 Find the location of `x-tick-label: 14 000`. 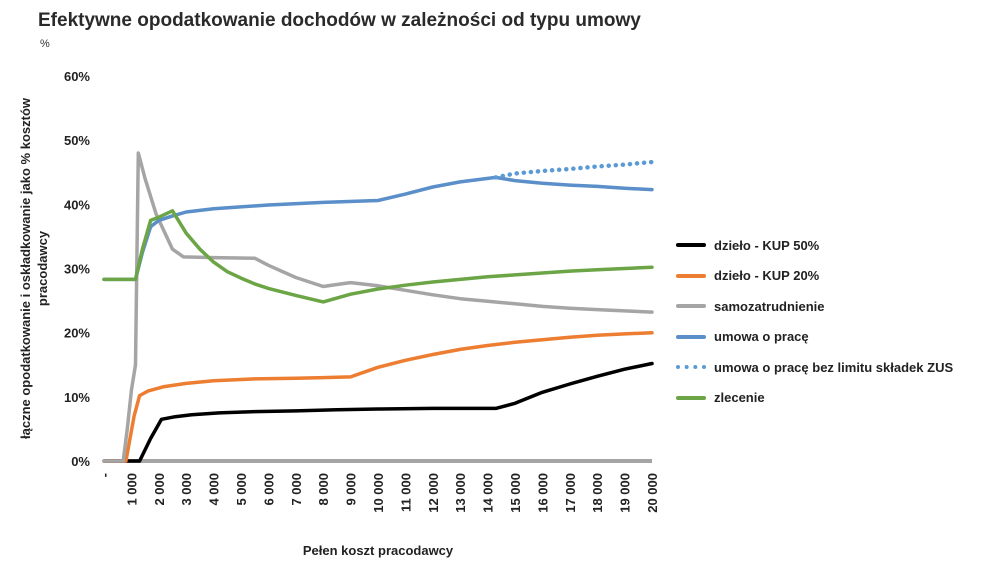

x-tick-label: 14 000 is located at coordinates (488, 493).